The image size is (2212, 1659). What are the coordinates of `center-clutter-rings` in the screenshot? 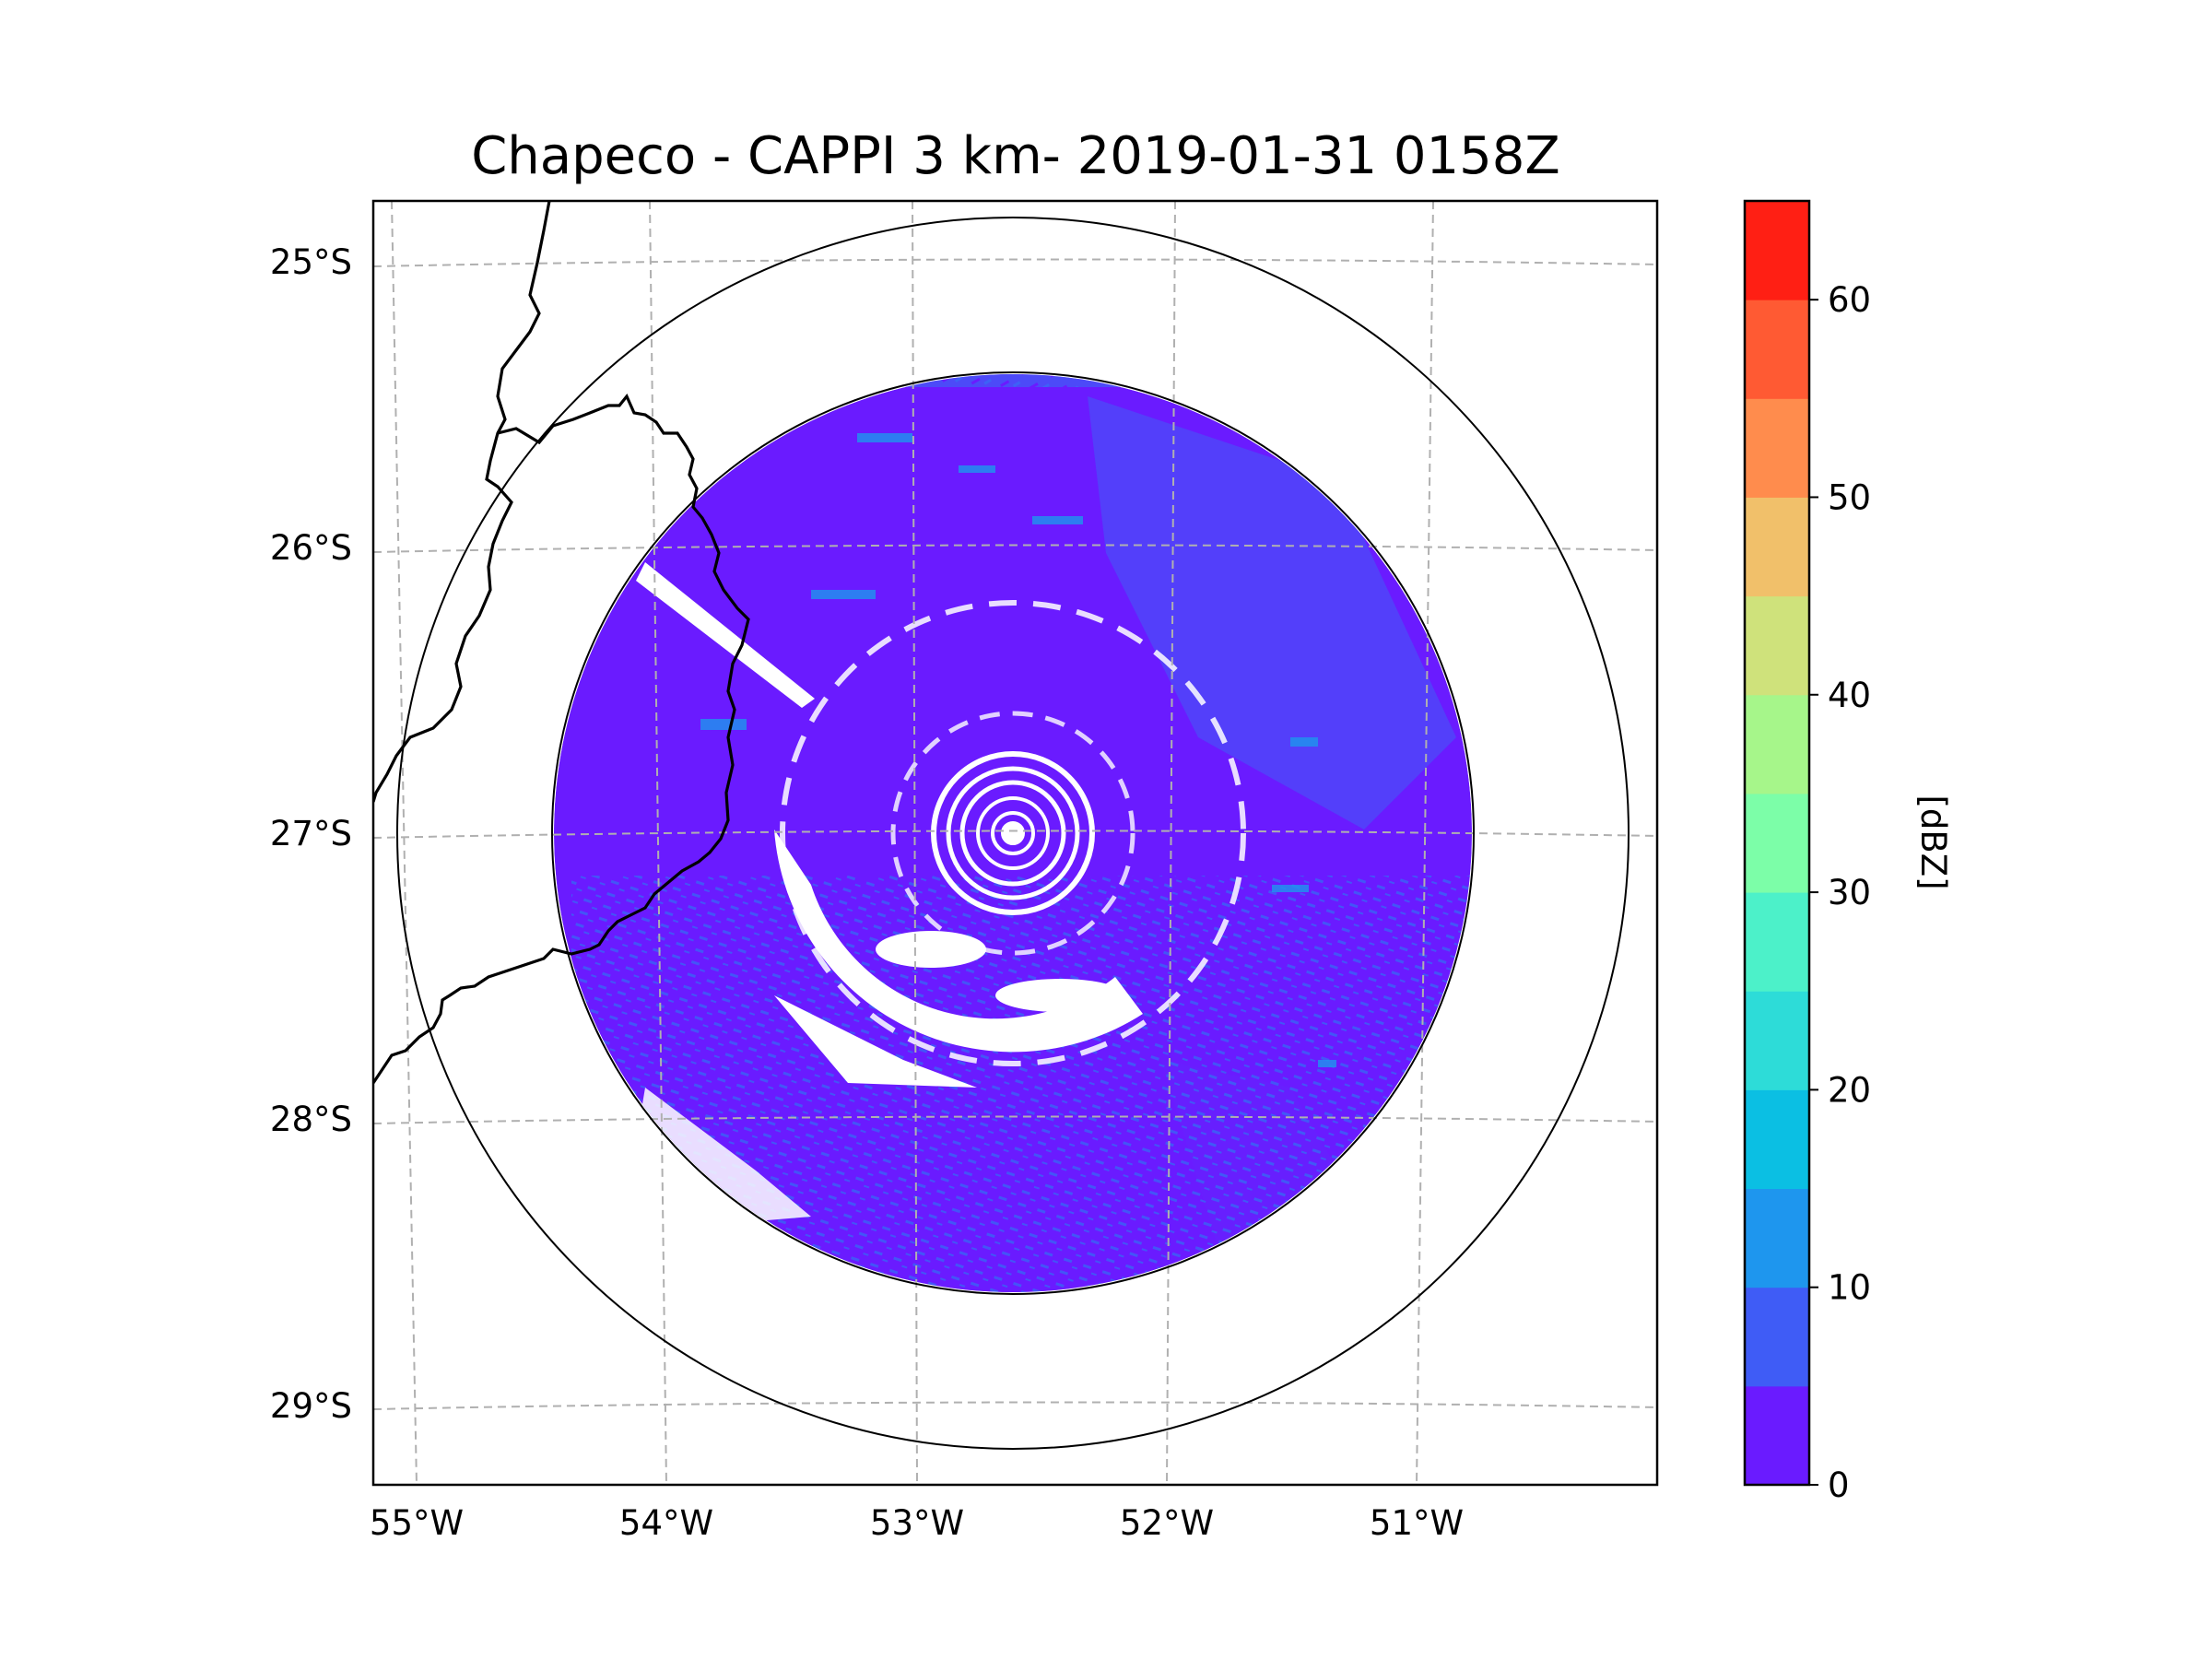 It's located at (1013, 833).